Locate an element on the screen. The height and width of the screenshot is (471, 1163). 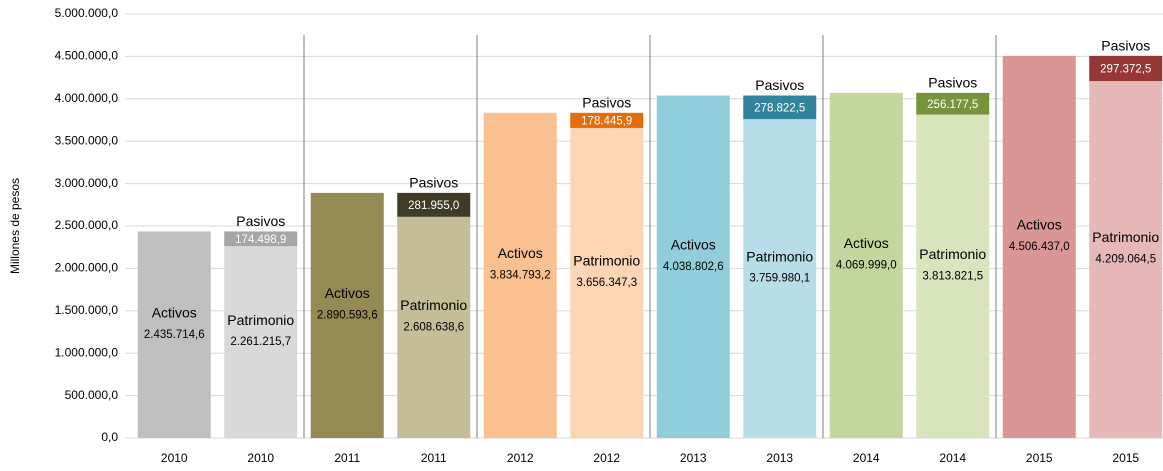
value-label: 256.177,5 is located at coordinates (952, 105).